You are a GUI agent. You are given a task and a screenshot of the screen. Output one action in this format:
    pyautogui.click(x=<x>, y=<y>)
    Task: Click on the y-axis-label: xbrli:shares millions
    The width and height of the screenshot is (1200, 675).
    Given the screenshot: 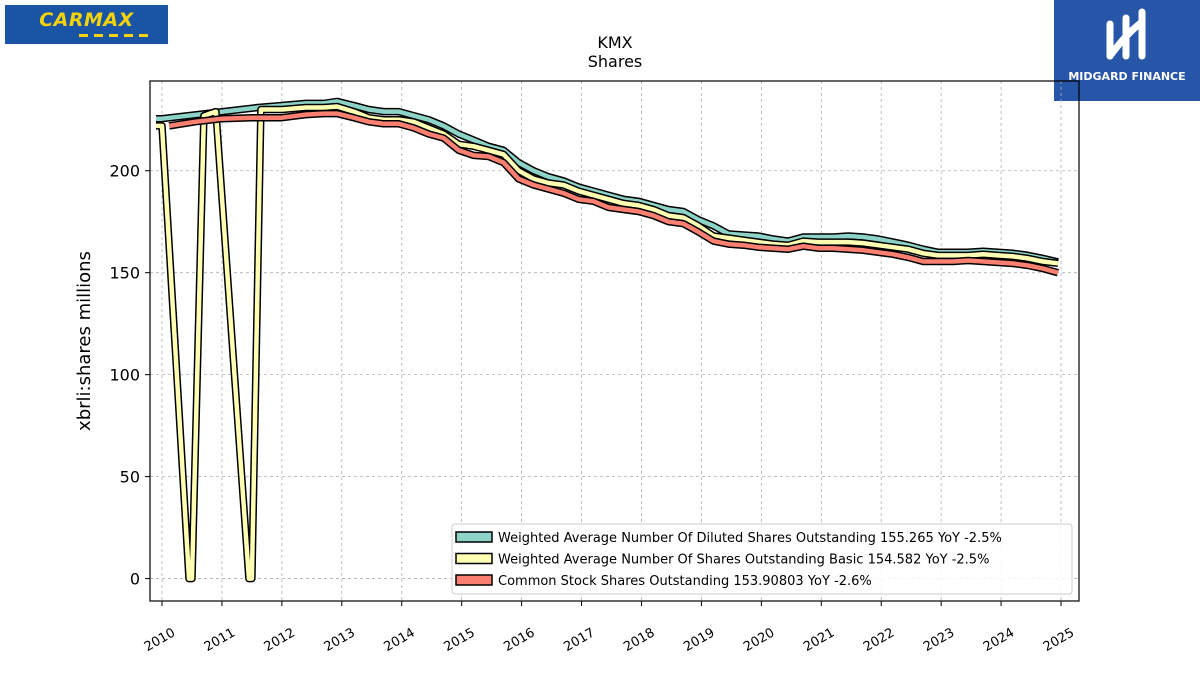 What is the action you would take?
    pyautogui.click(x=84, y=341)
    